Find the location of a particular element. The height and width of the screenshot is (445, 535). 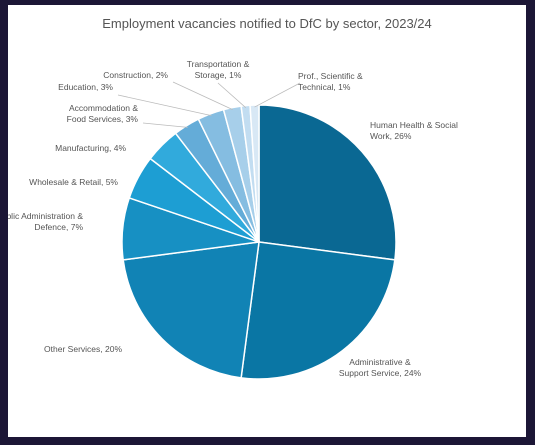

slice-label-line: Transportation & is located at coordinates (218, 64).